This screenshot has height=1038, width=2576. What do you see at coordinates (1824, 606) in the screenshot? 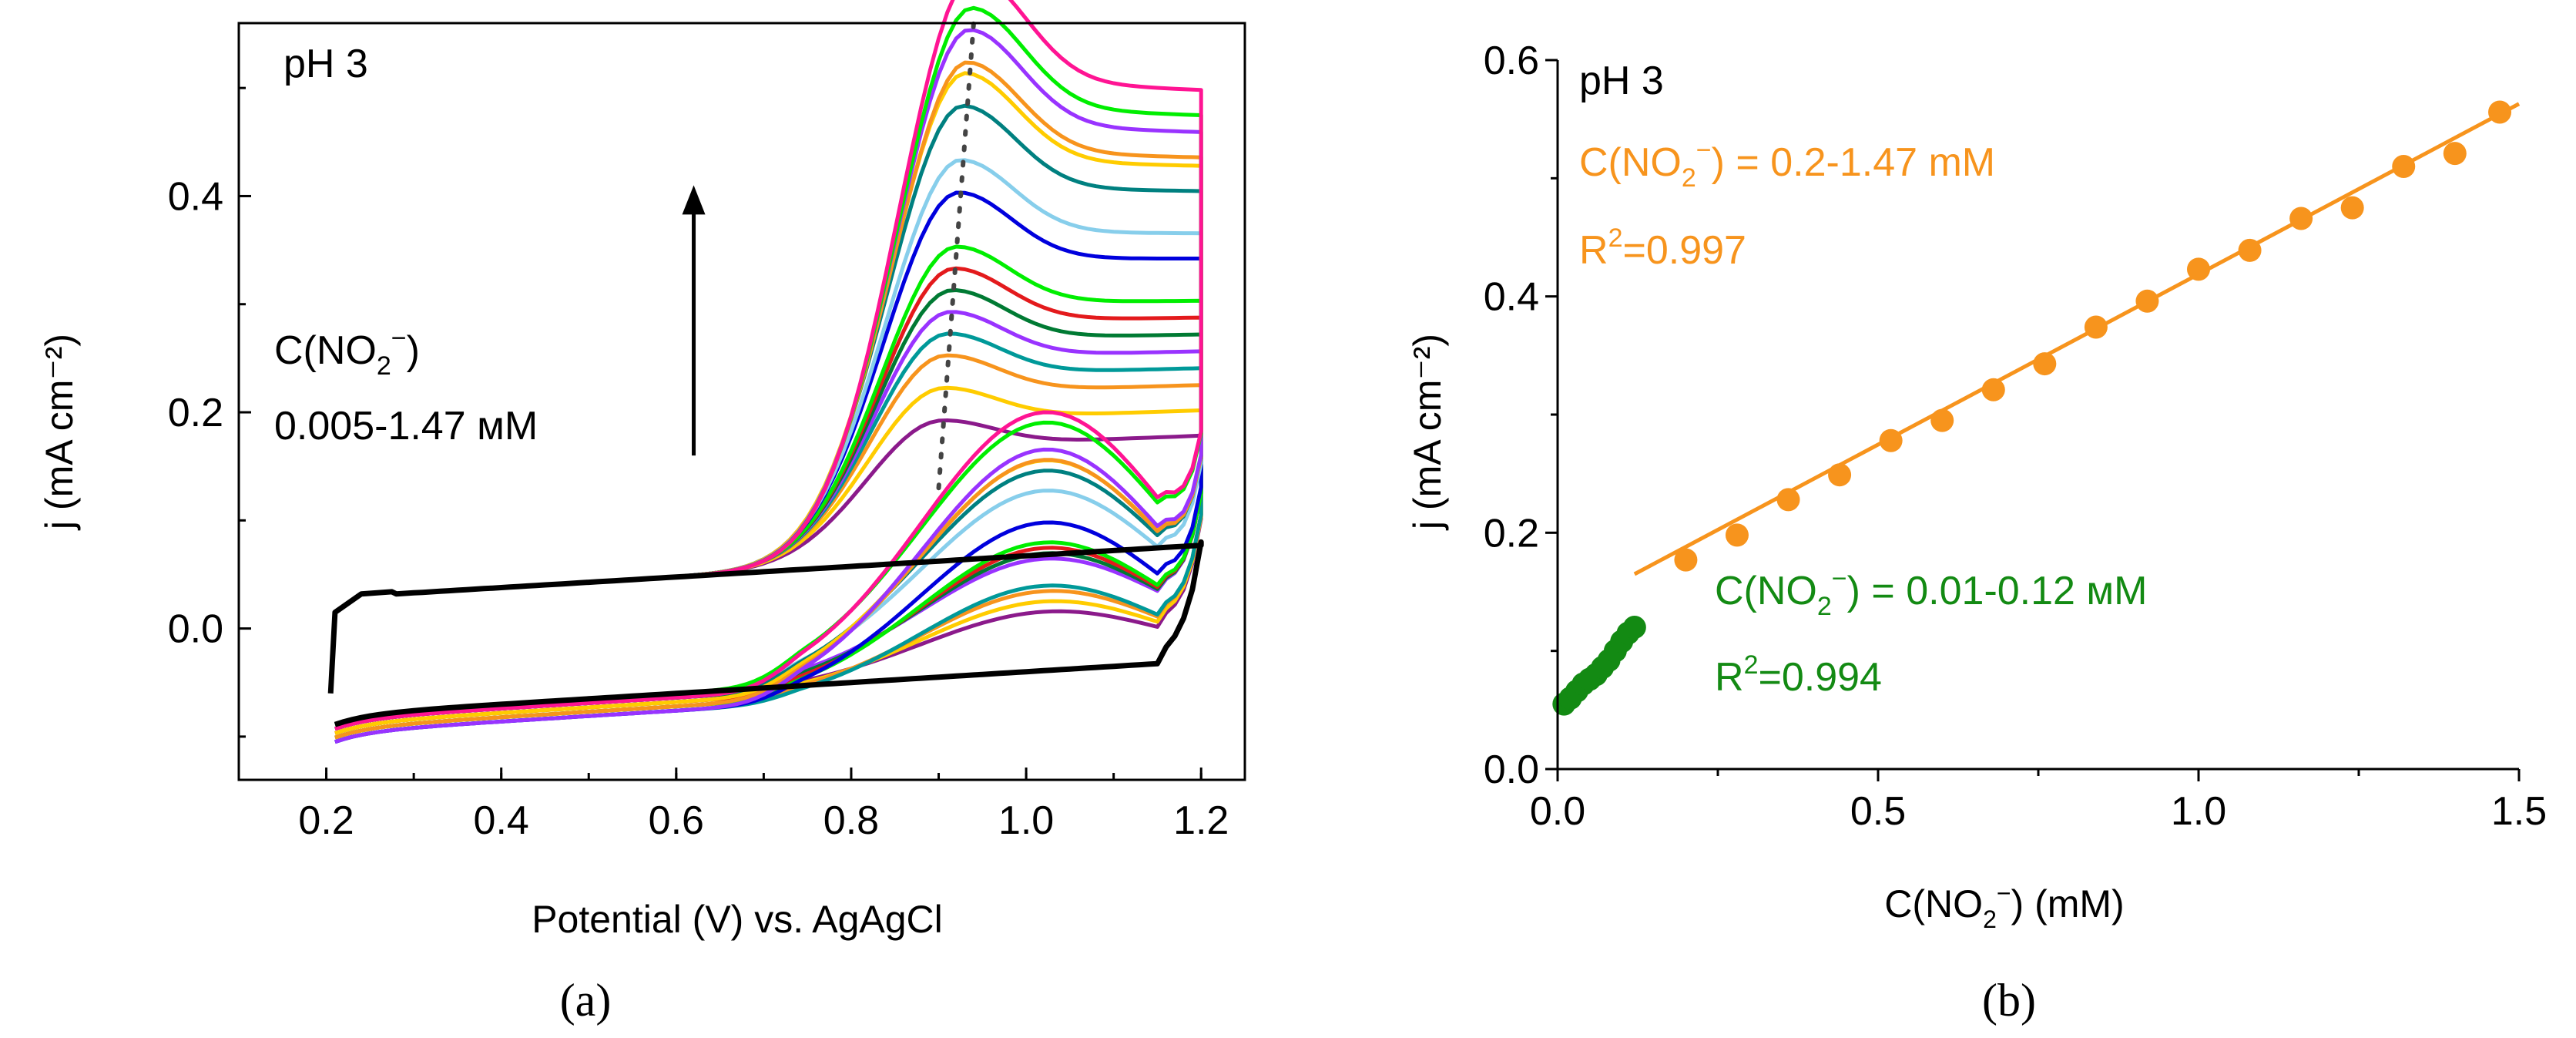
I see `green-eq-sub: 2` at bounding box center [1824, 606].